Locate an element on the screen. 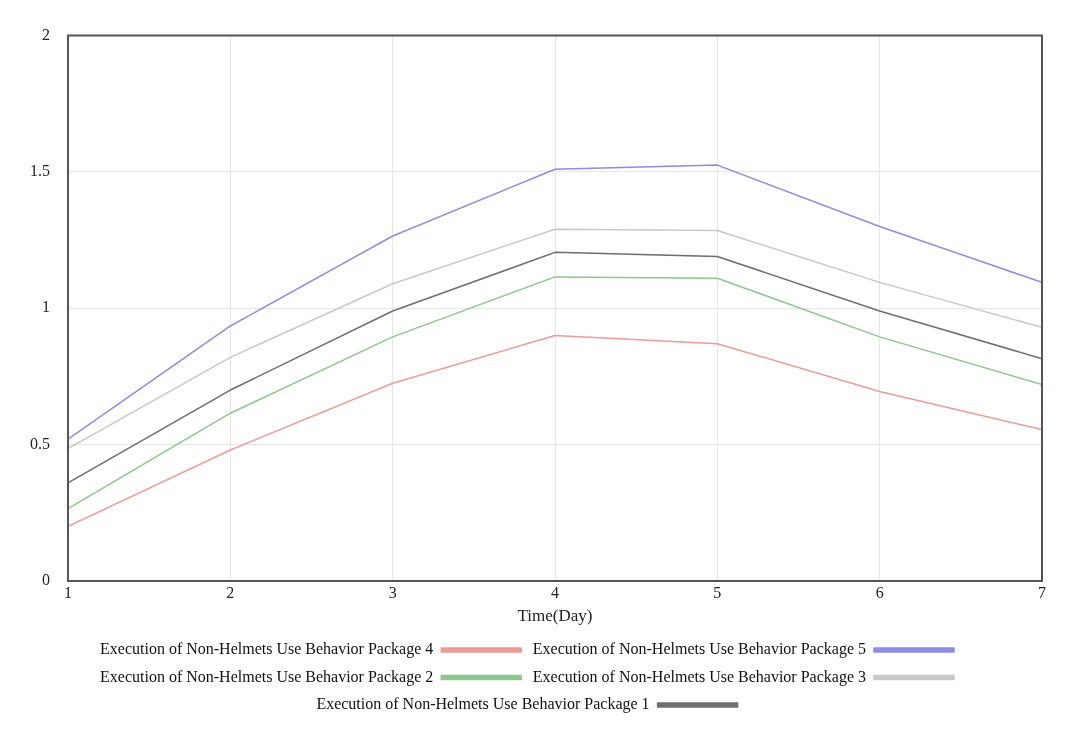 Image resolution: width=1080 pixels, height=731 pixels. x-tick-label: 5 is located at coordinates (717, 592).